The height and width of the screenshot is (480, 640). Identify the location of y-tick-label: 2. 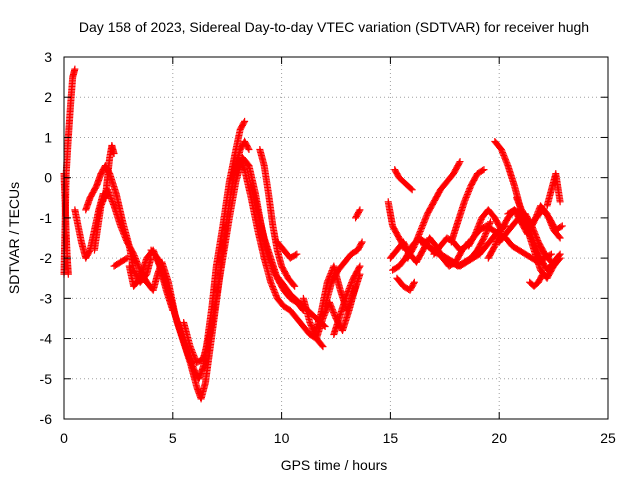
(48, 97).